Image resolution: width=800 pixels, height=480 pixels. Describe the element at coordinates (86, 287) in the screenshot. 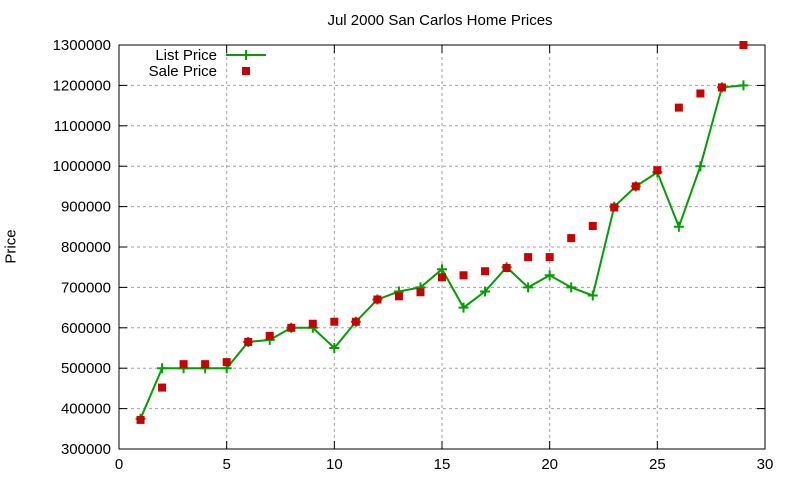

I see `y-tick-label: 700000` at that location.